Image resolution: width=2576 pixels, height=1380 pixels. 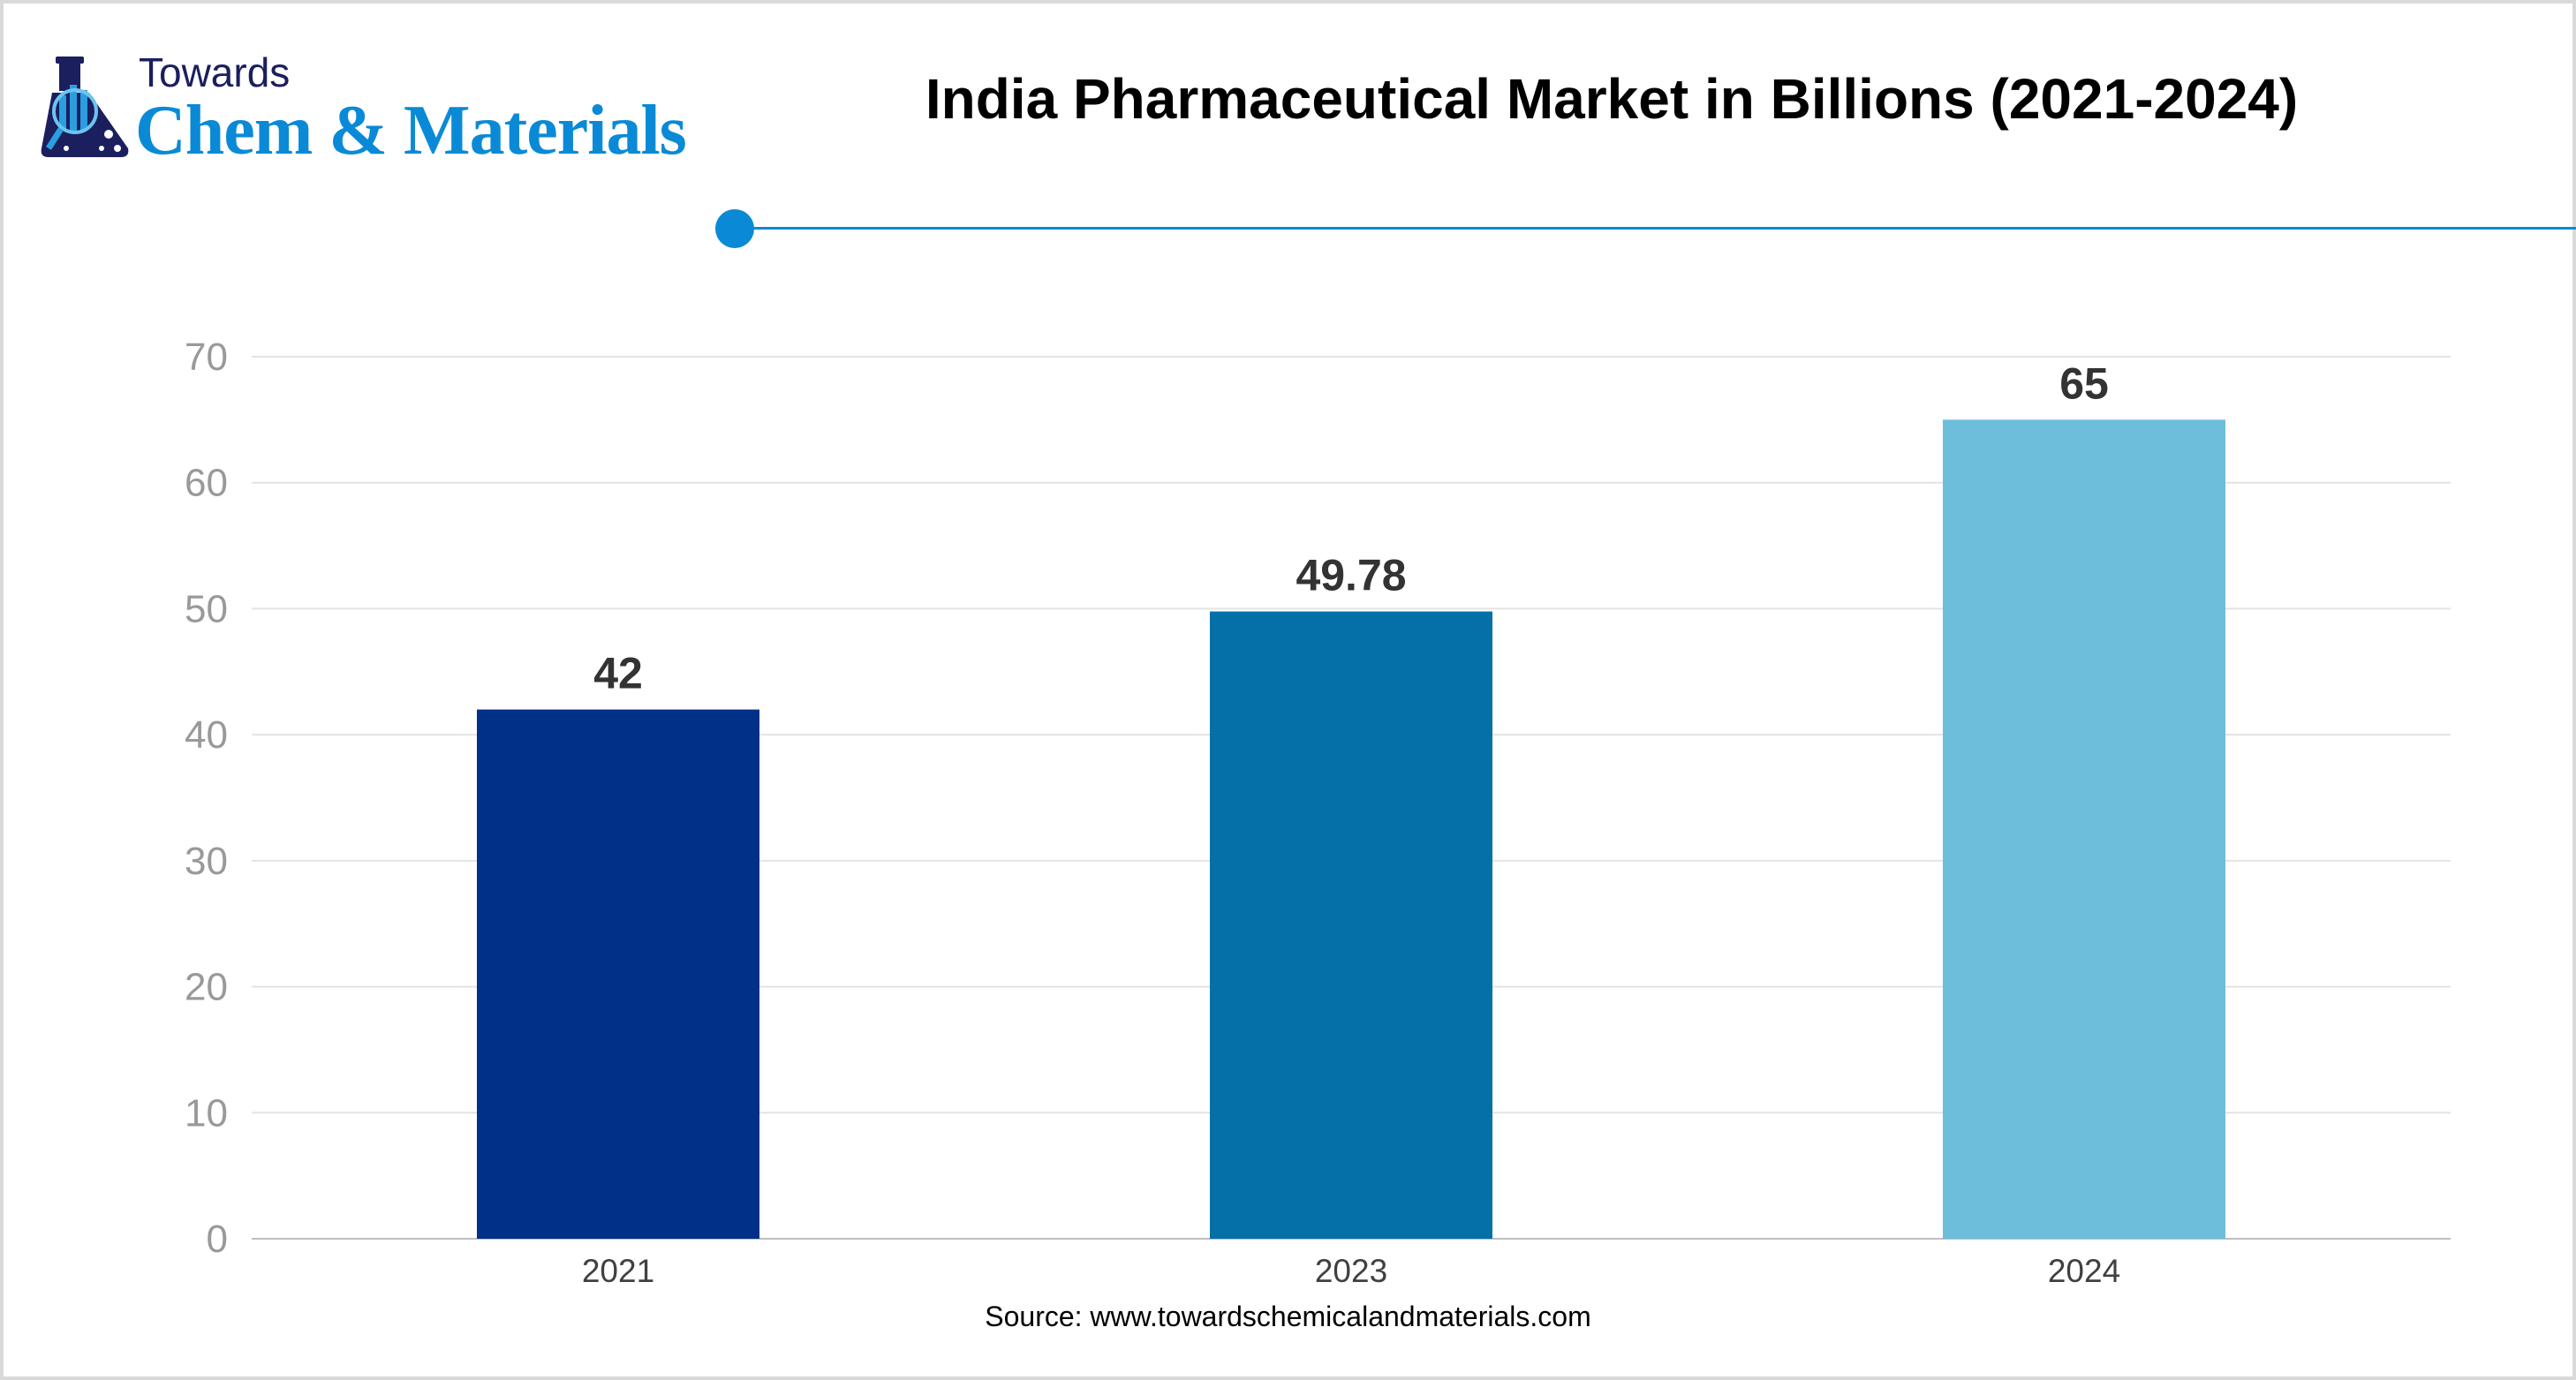 What do you see at coordinates (1351, 575) in the screenshot?
I see `data-label: 49.78` at bounding box center [1351, 575].